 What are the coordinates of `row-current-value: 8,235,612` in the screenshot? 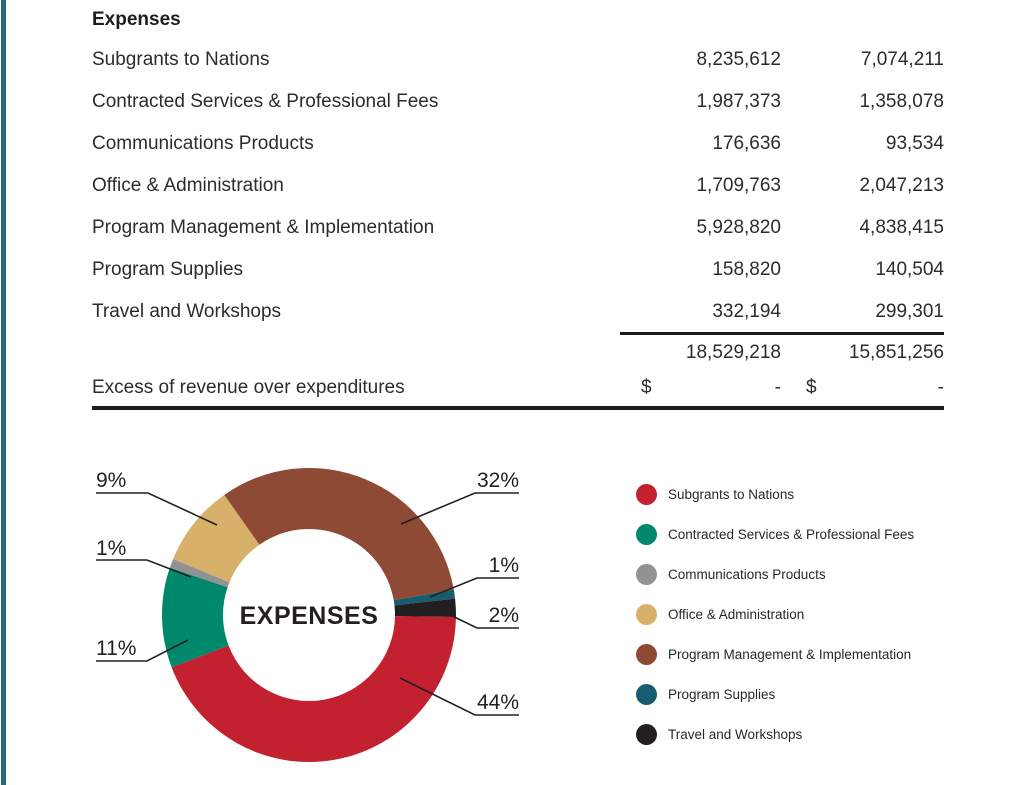 It's located at (738, 59).